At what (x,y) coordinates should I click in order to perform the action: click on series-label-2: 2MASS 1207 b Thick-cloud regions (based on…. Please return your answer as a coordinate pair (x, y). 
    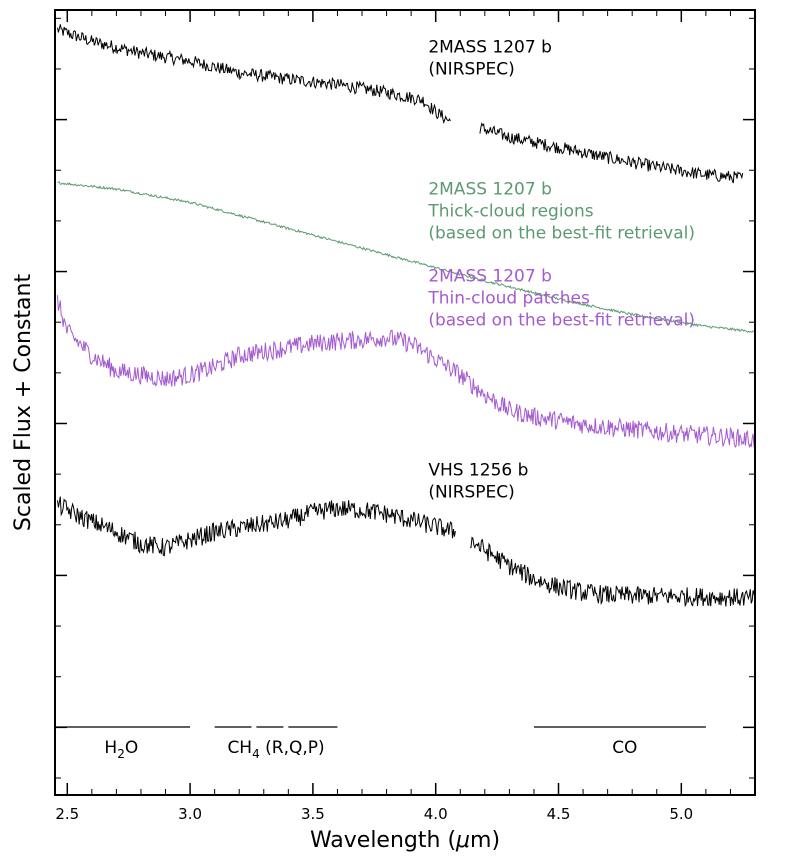
    Looking at the image, I should click on (561, 212).